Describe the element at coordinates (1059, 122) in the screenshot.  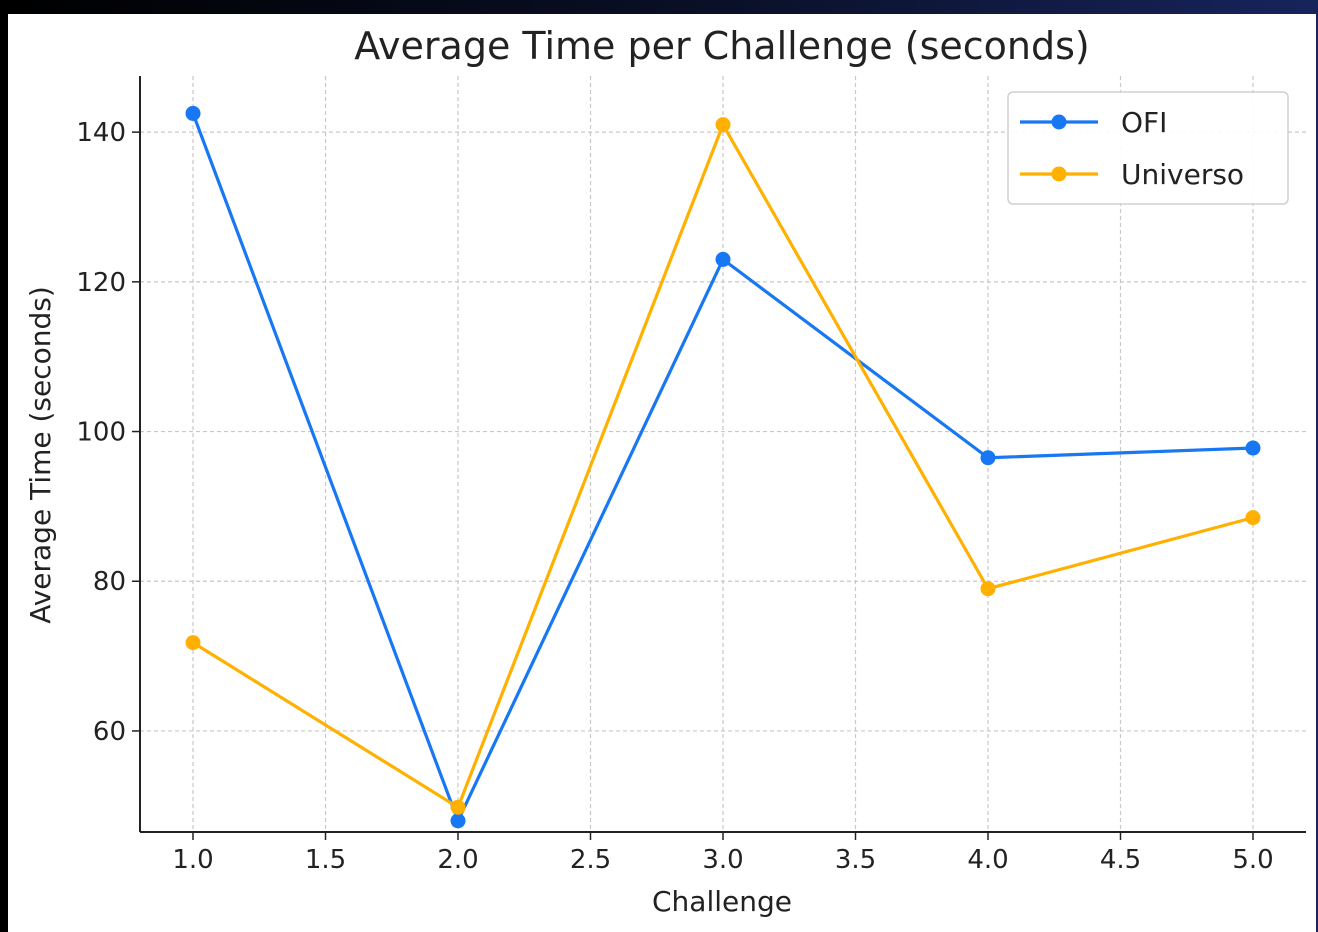
I see `legend-marker-ofi` at that location.